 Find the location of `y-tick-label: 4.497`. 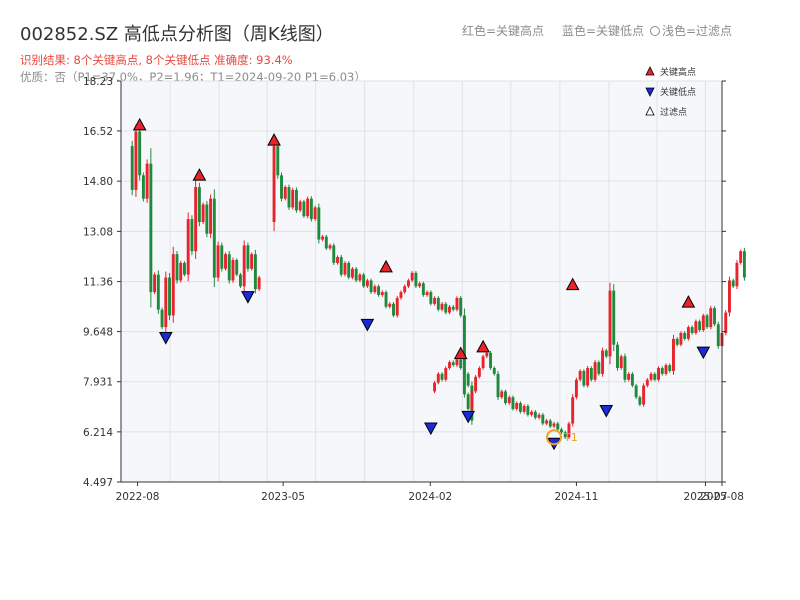

y-tick-label: 4.497 is located at coordinates (98, 483).